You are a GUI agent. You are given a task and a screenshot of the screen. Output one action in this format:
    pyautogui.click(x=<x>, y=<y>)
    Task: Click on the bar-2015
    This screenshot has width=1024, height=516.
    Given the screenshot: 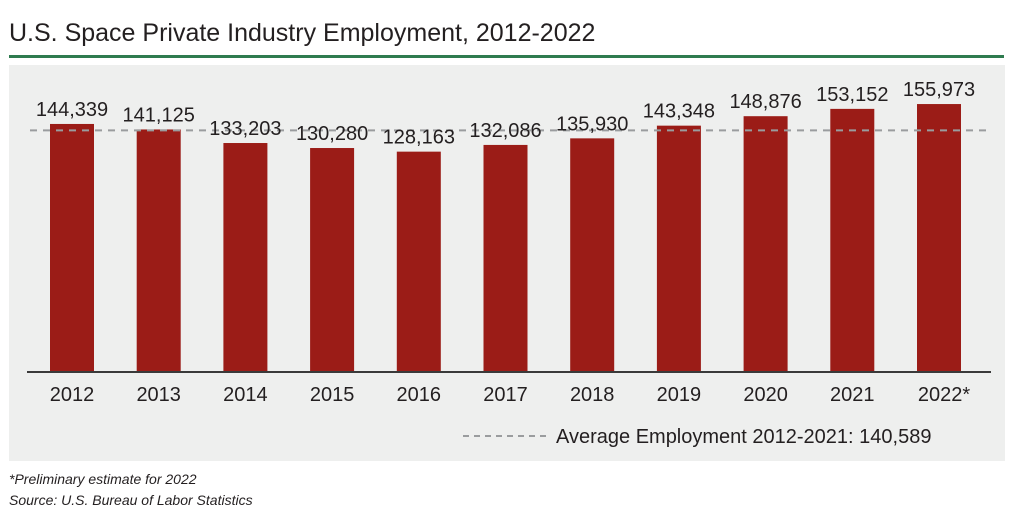 What is the action you would take?
    pyautogui.click(x=332, y=259)
    